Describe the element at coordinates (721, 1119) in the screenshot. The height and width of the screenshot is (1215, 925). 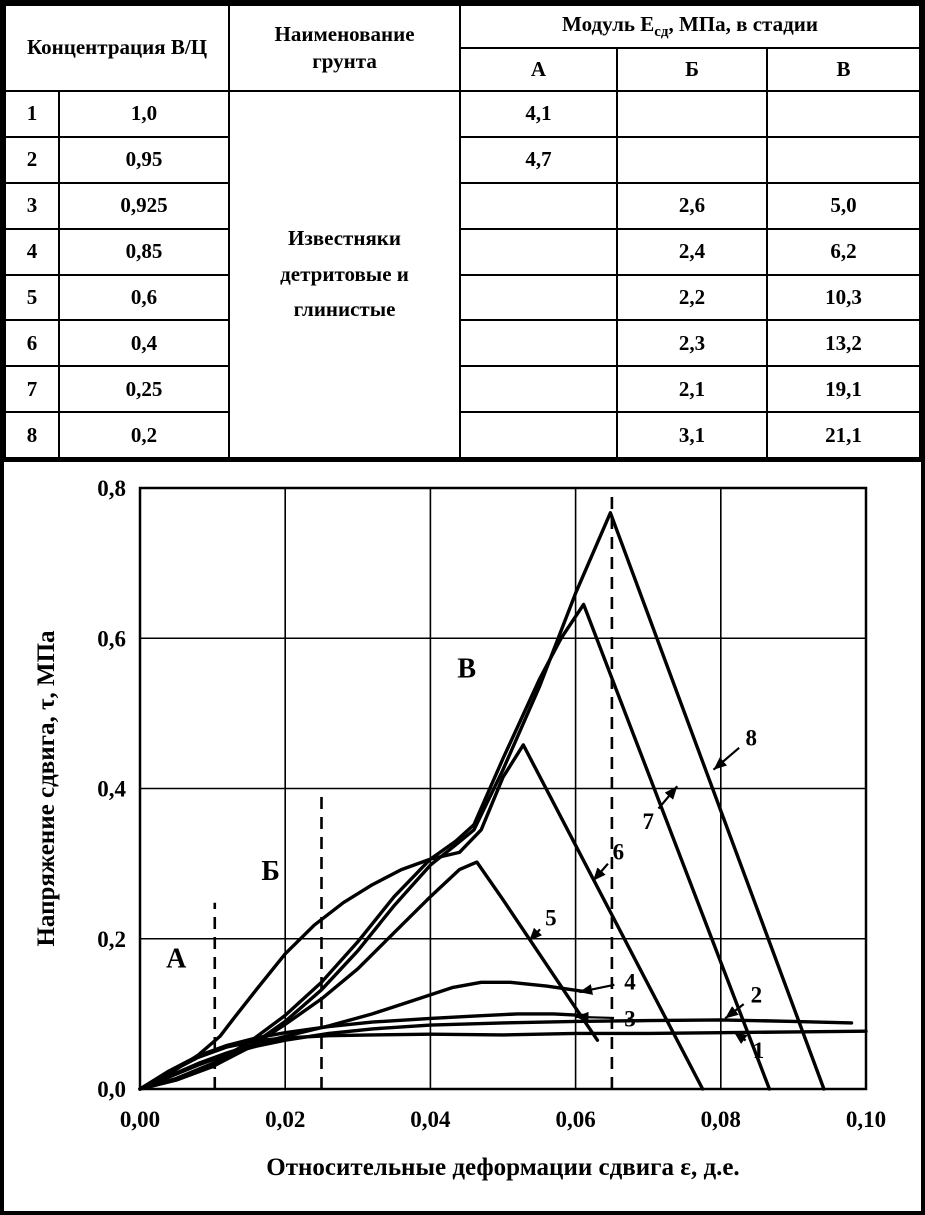
I see `x-tick-label: 0,08` at that location.